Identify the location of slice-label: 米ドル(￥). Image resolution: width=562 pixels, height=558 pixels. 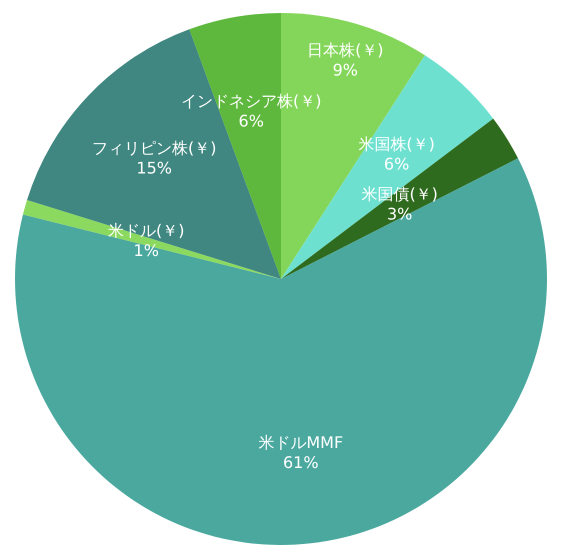
(146, 230).